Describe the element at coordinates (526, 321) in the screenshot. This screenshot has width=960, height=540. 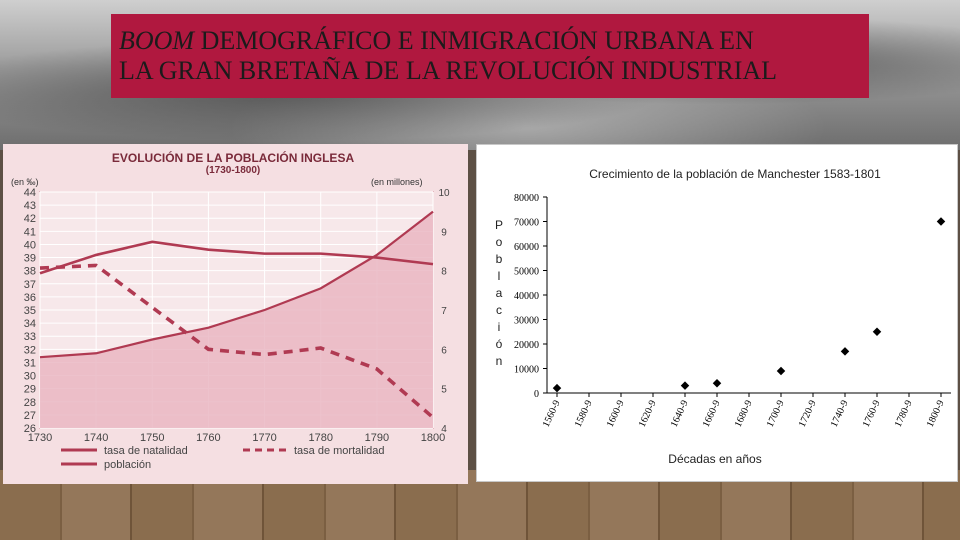
I see `chart2-y-tick-label: 30000` at that location.